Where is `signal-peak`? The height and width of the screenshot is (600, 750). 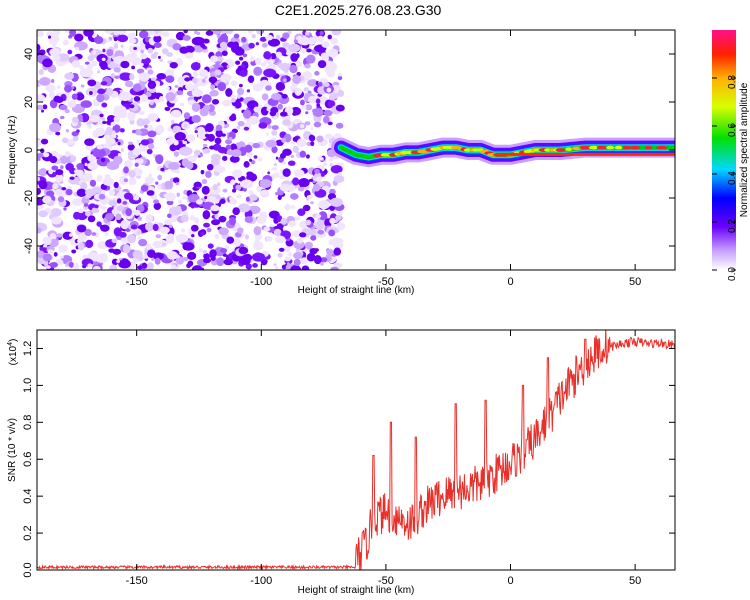
signal-peak is located at coordinates (610, 147).